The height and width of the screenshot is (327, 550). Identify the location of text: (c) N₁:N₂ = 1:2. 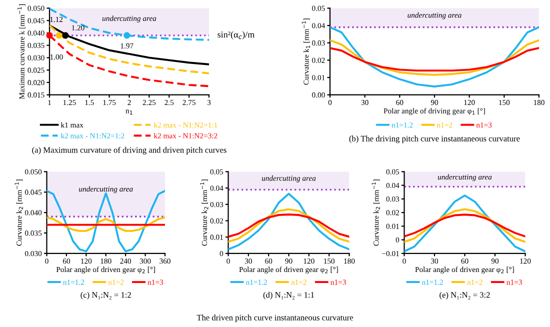
(105, 296).